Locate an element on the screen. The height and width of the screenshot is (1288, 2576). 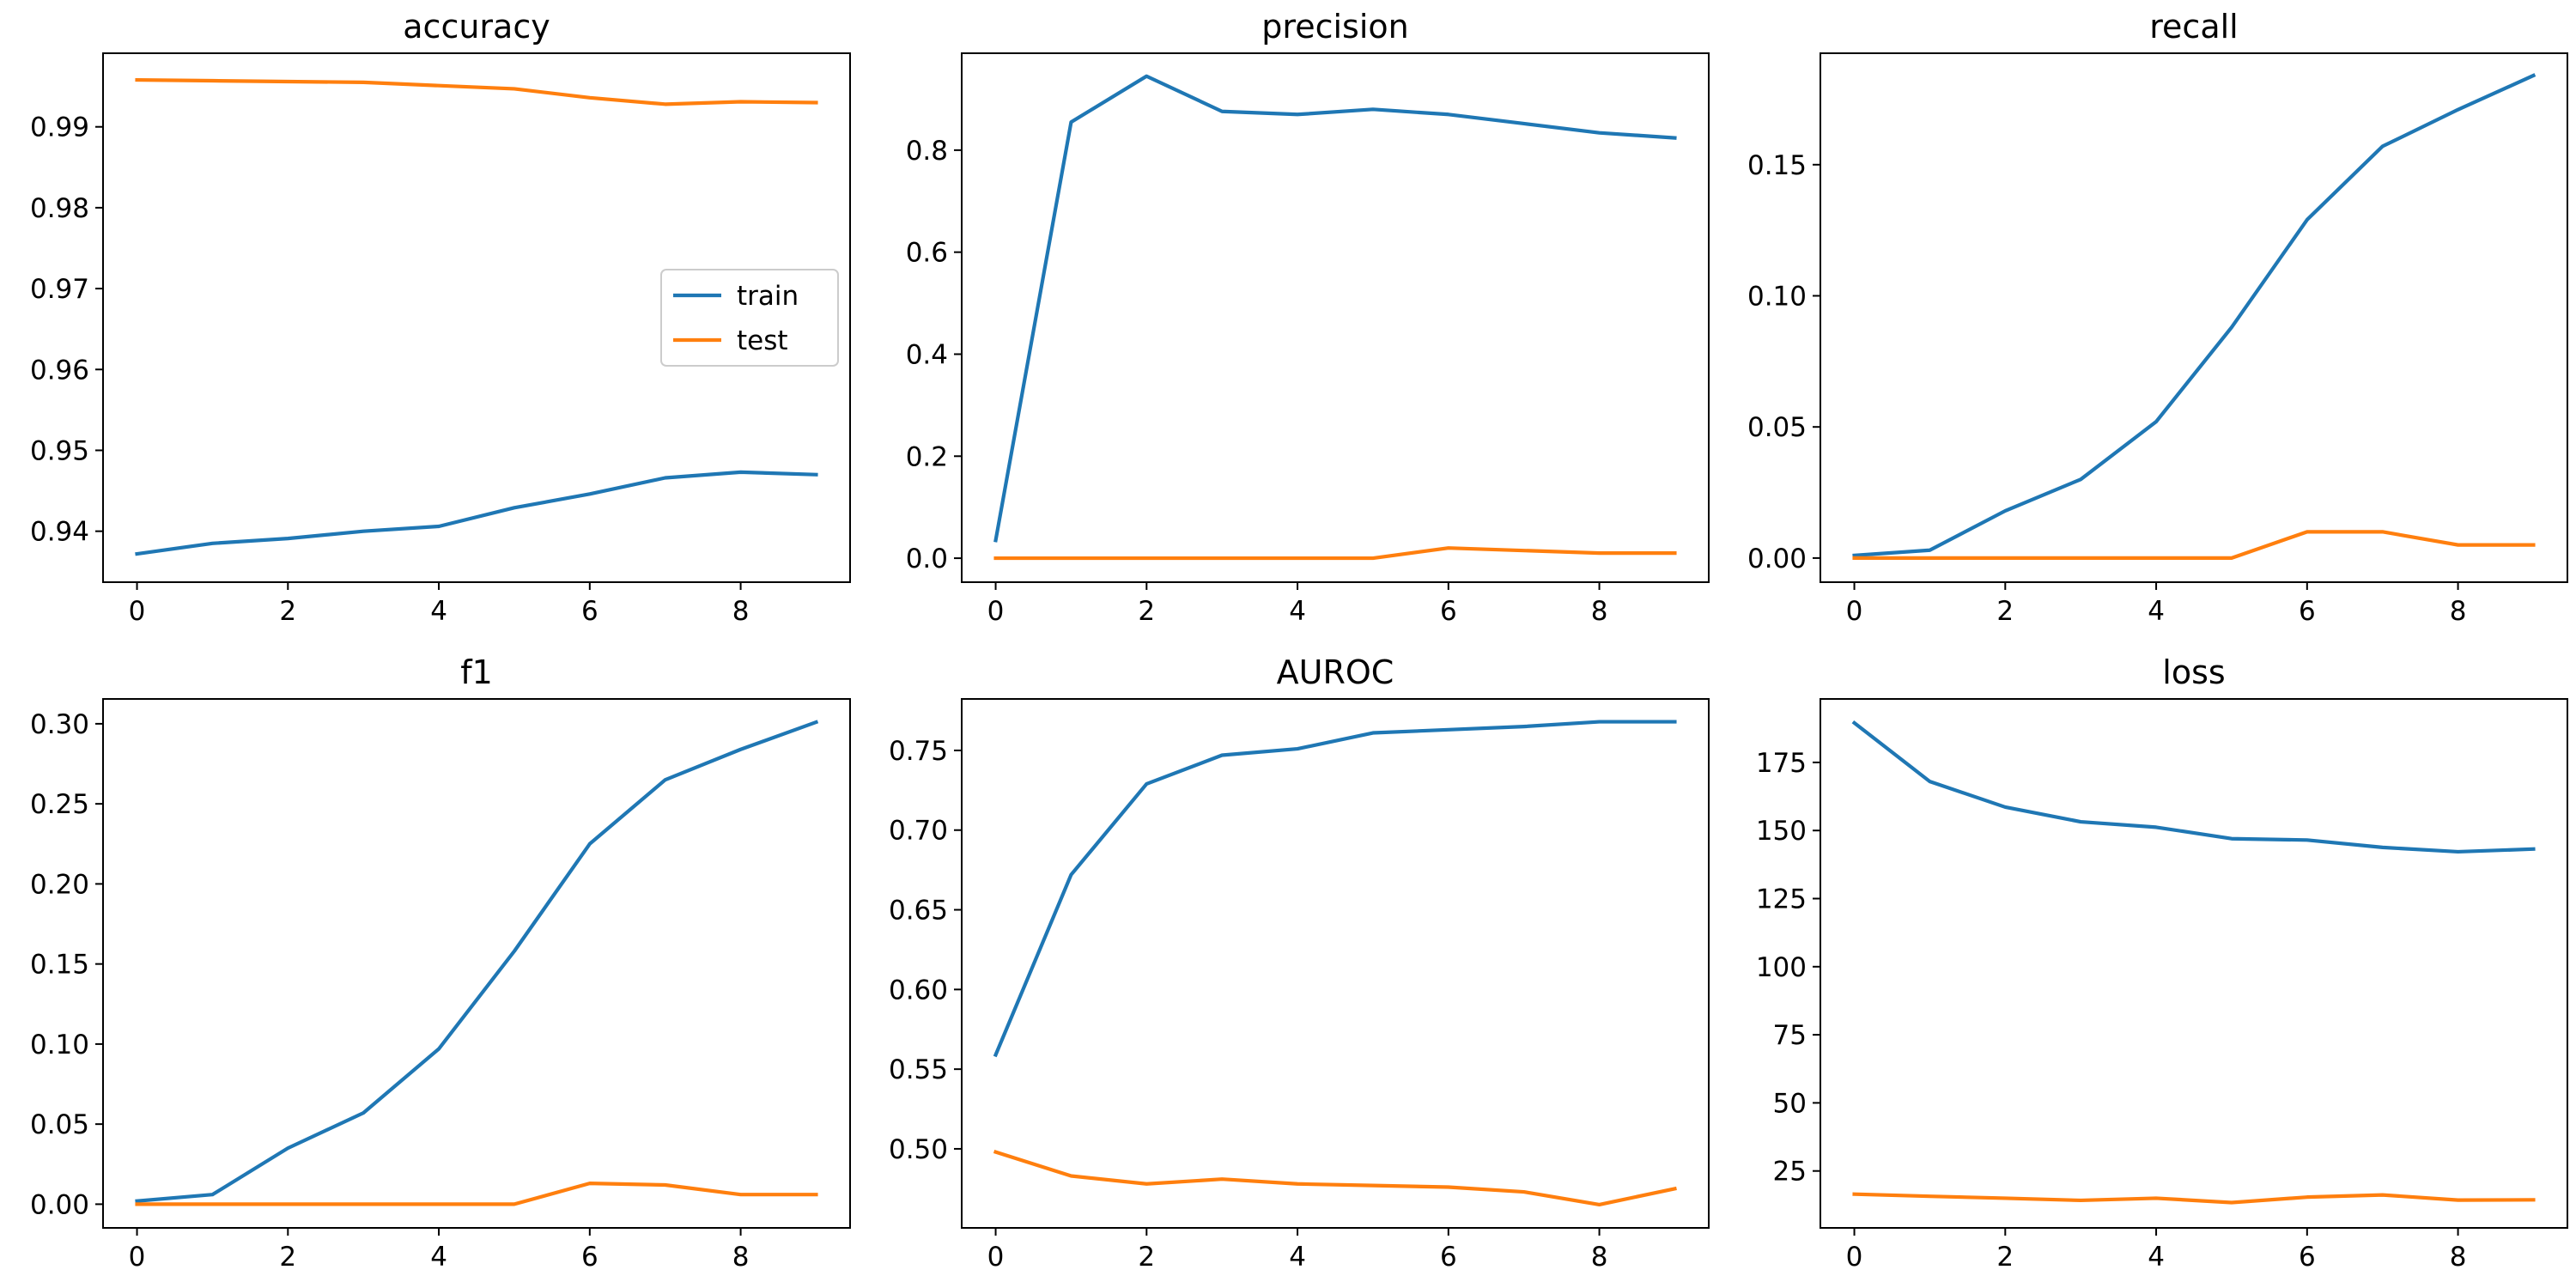
panel-precision: precision 0 2 4 6 8 0.0 0.2 0.4 0.6 0.8 is located at coordinates (1308, 317).